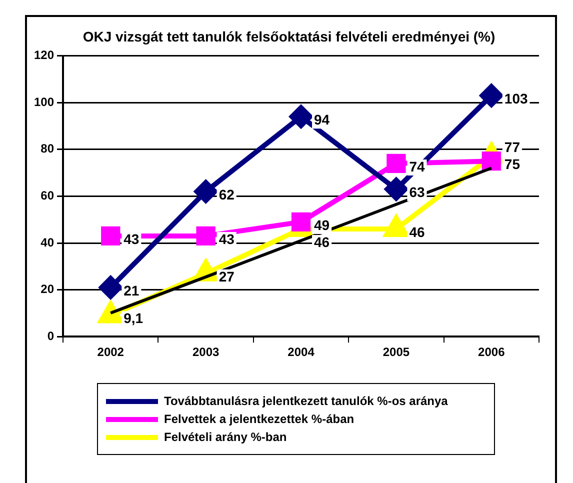  Describe the element at coordinates (322, 120) in the screenshot. I see `data-label: 94` at that location.